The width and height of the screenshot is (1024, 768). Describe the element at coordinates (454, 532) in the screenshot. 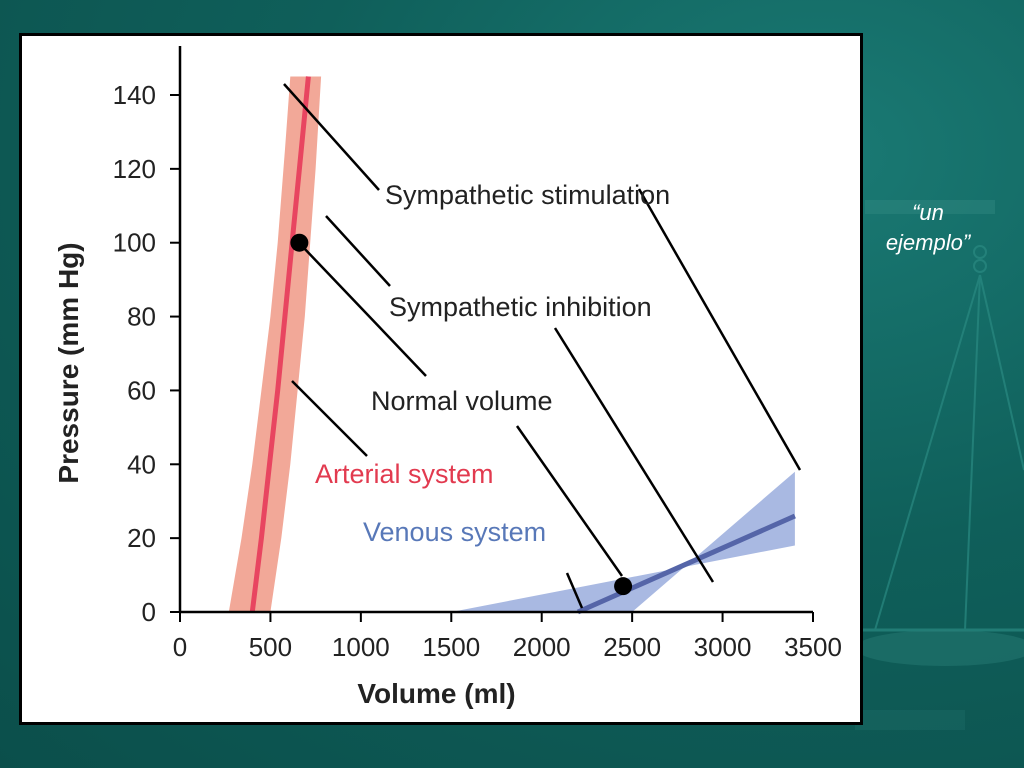

I see `label-venous-system: Venous system` at that location.